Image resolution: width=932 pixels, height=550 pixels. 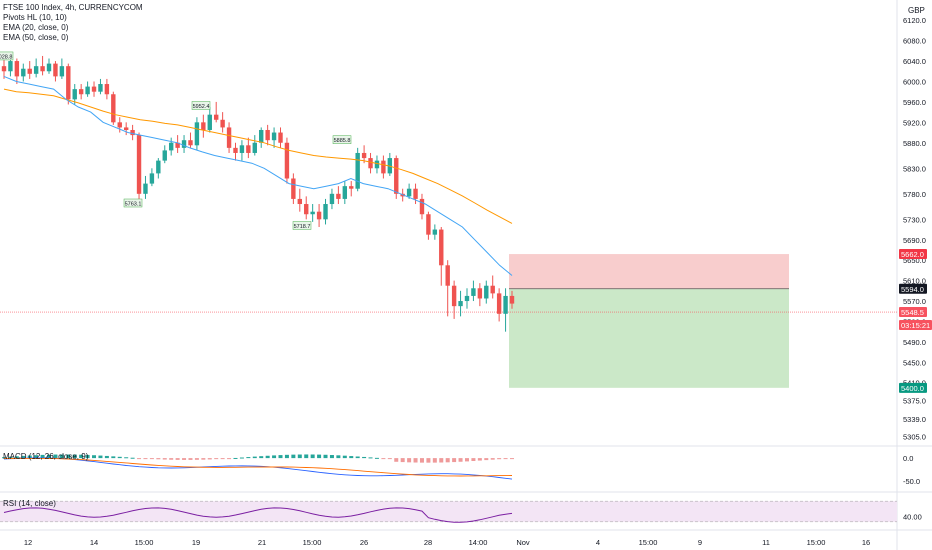 What do you see at coordinates (816, 542) in the screenshot?
I see `time-tick-label: 15:00` at bounding box center [816, 542].